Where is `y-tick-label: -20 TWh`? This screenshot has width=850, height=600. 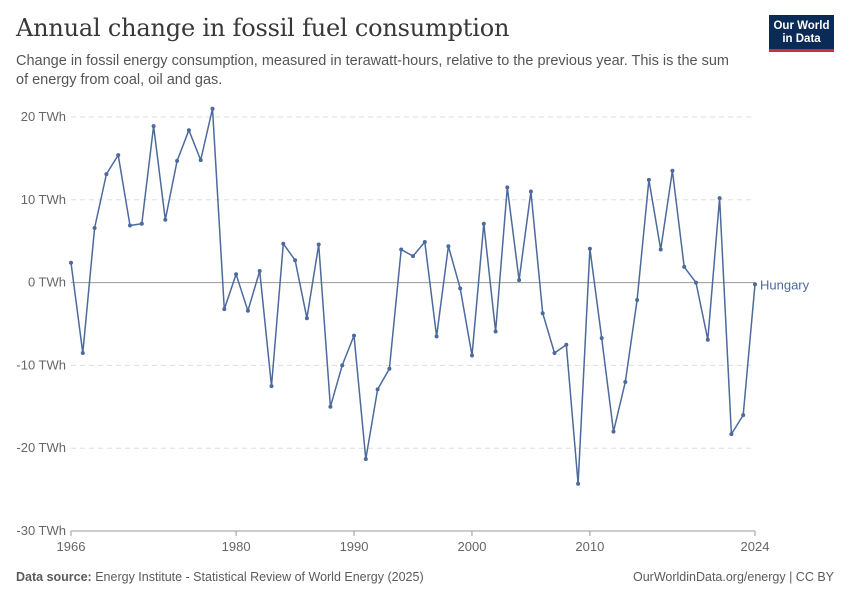
y-tick-label: -20 TWh is located at coordinates (41, 447).